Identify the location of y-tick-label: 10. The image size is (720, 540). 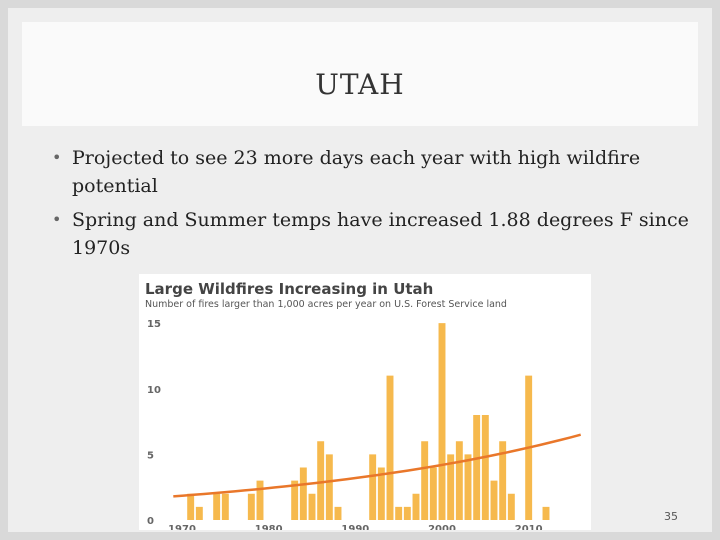
(154, 390).